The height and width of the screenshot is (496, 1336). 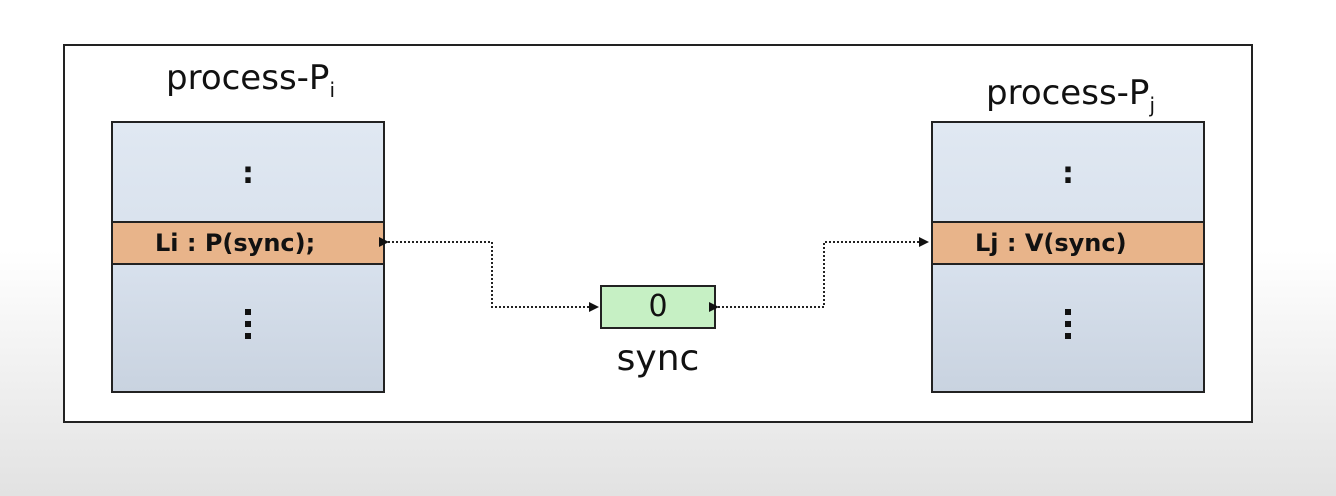 I want to click on process-i-top-ellipsis: :, so click(x=248, y=173).